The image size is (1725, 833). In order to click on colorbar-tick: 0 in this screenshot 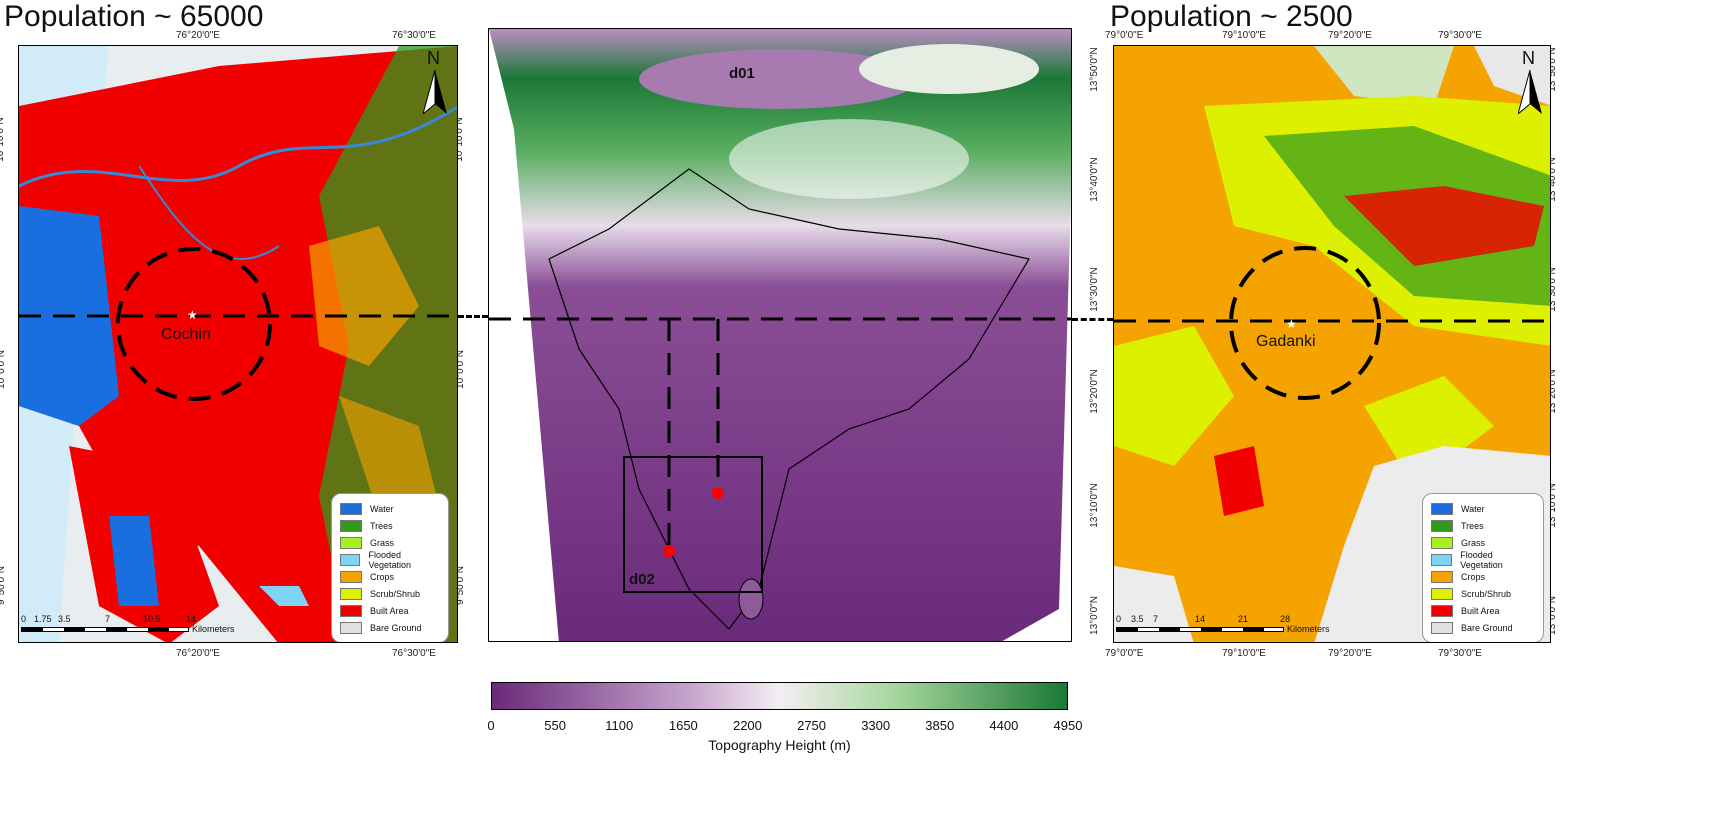, I will do `click(491, 725)`.